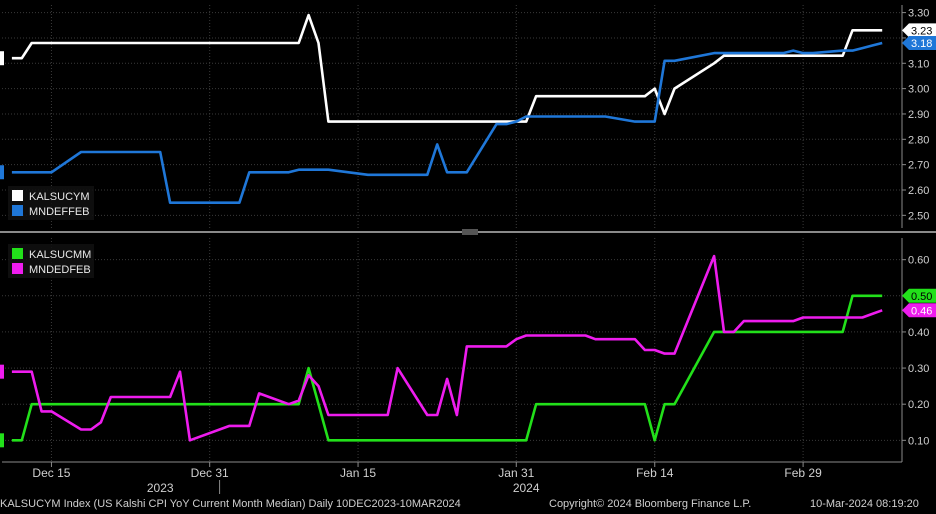 The height and width of the screenshot is (514, 936). What do you see at coordinates (921, 31) in the screenshot?
I see `last-value-label-kalsucym: 3.23` at bounding box center [921, 31].